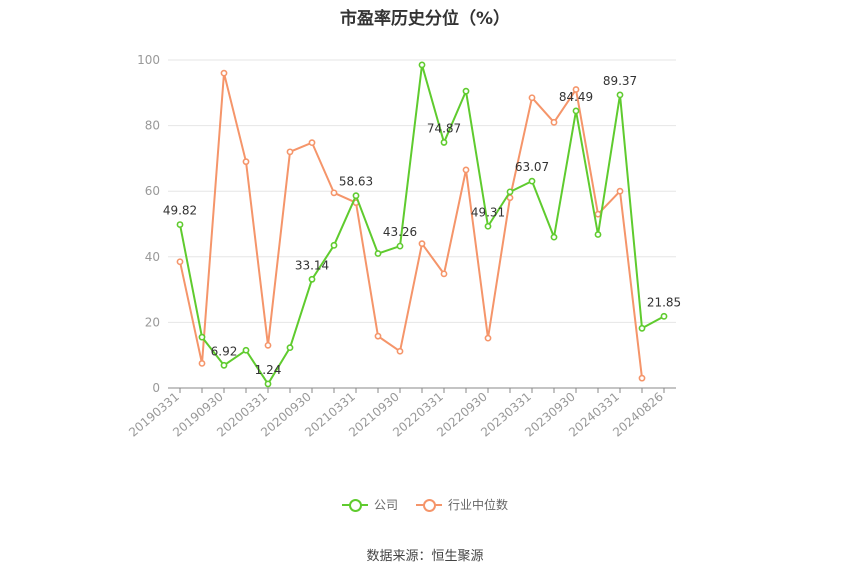 Image resolution: width=850 pixels, height=575 pixels. What do you see at coordinates (425, 556) in the screenshot?
I see `source-note: 数据来源：恒生聚源` at bounding box center [425, 556].